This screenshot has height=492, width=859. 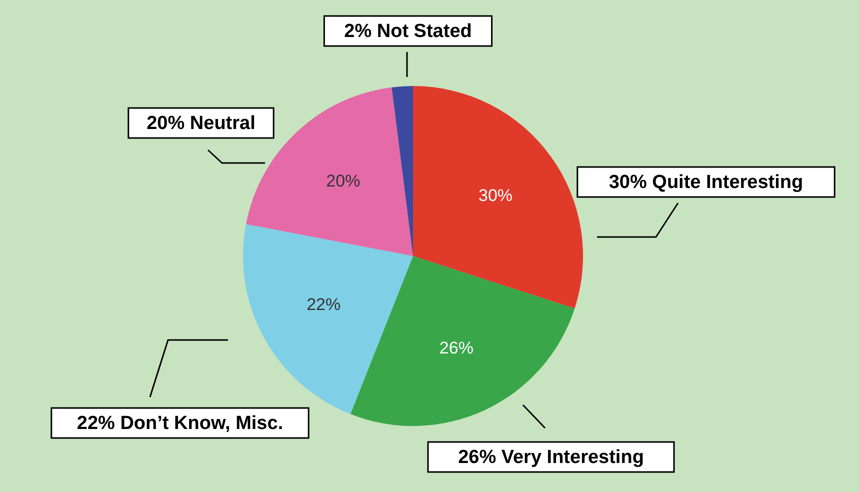 I want to click on slice-label: 30% Quite Interesting, so click(x=706, y=182).